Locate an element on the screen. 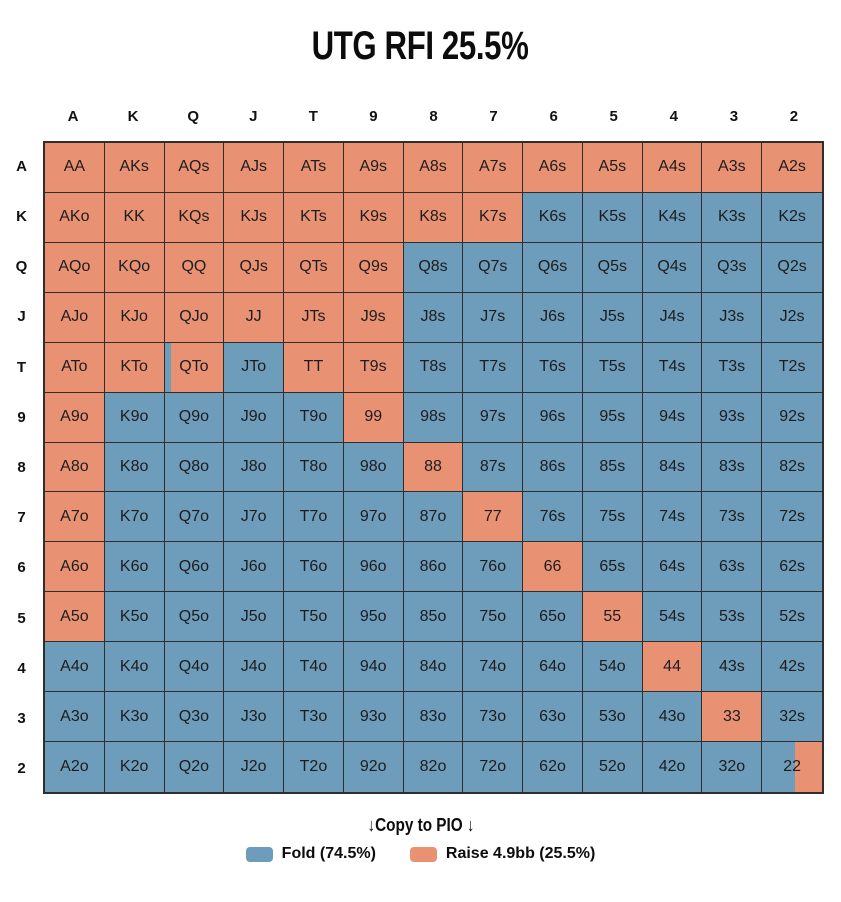 The height and width of the screenshot is (902, 841). cell-A2o: A2o is located at coordinates (75, 767).